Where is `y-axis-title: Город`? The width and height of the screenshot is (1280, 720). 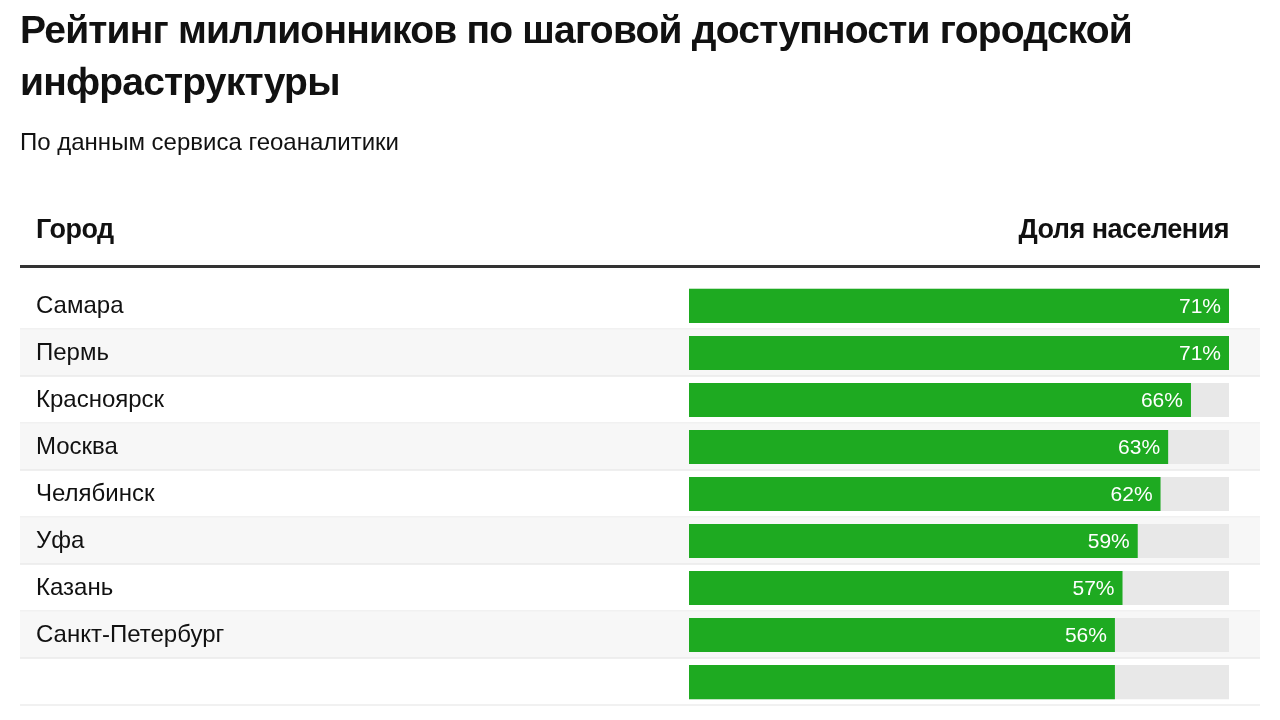
y-axis-title: Город is located at coordinates (75, 229).